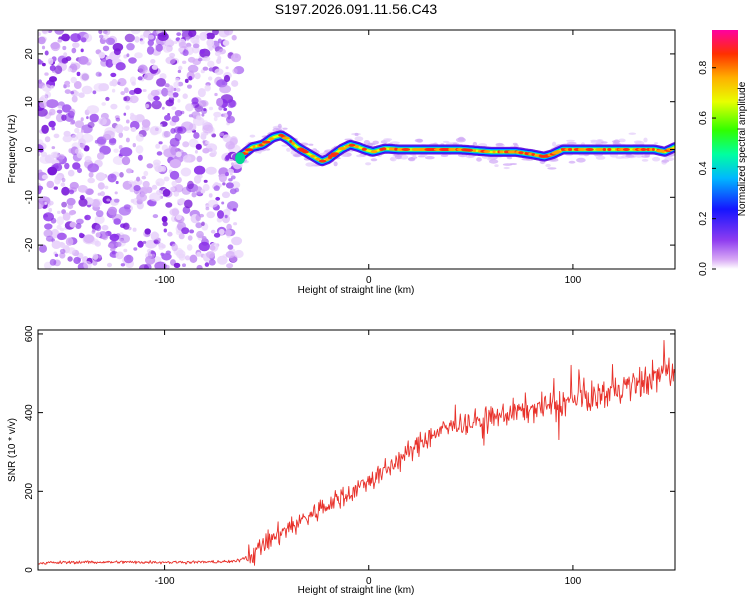  Describe the element at coordinates (703, 269) in the screenshot. I see `colorbar-tick-label: 0.0` at that location.